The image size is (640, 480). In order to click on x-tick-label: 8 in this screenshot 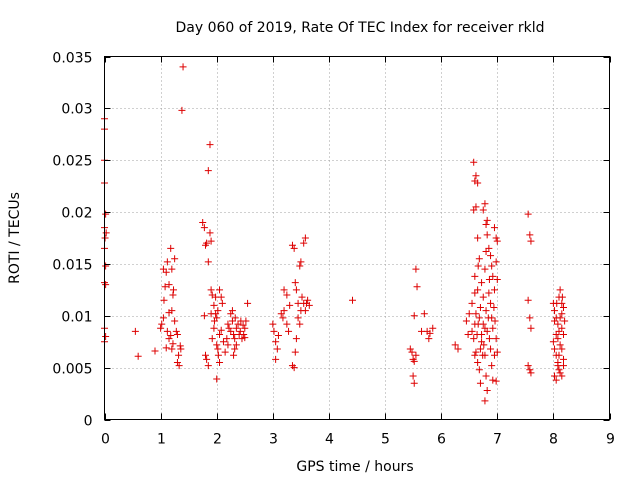, I will do `click(553, 440)`.